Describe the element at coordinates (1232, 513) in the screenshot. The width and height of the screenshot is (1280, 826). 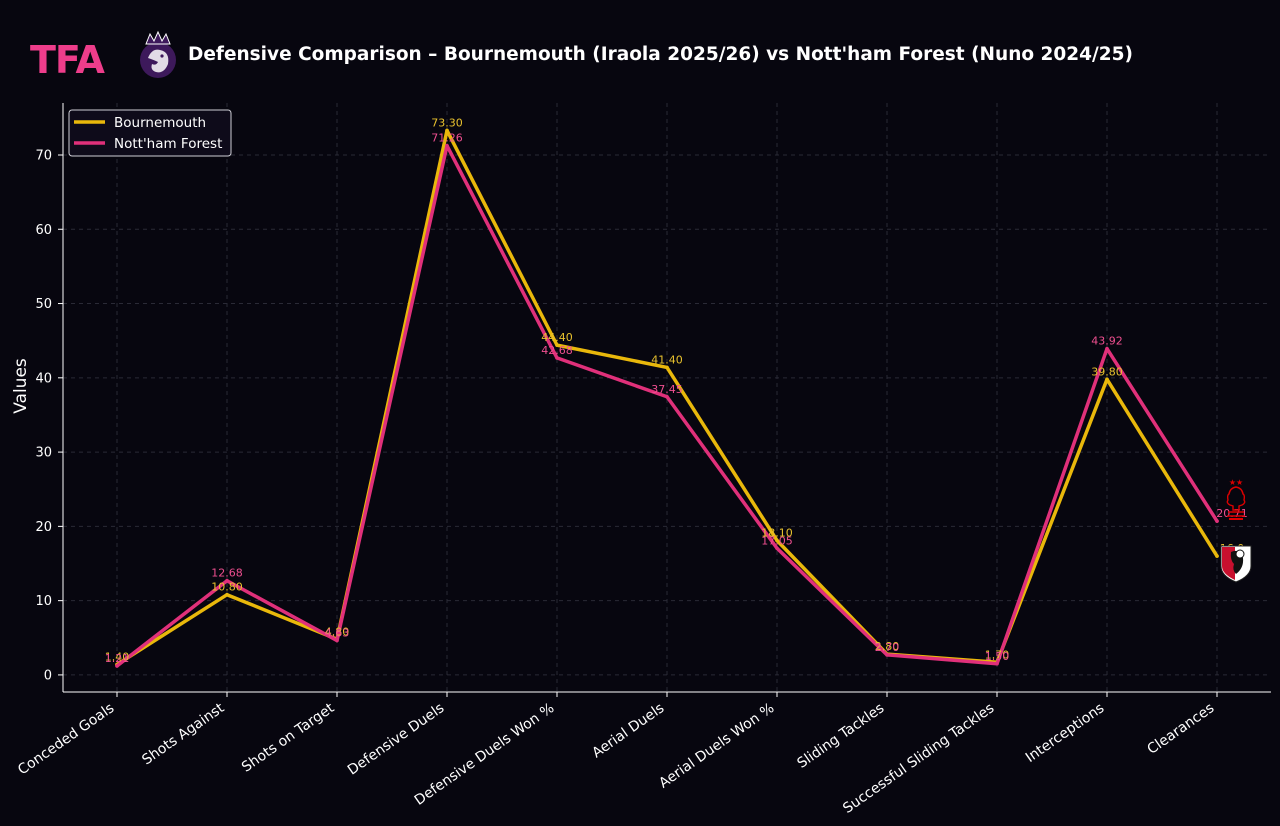
I see `data-label: 20.71` at that location.